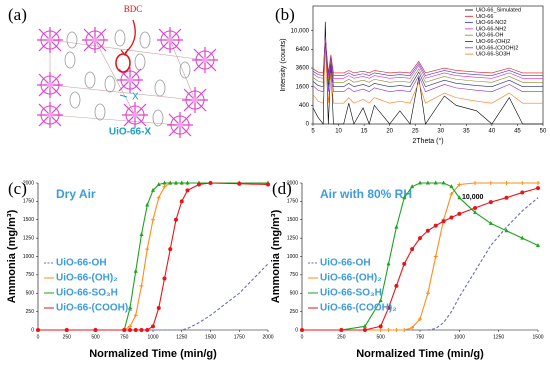  I want to click on diagram-substituent: X, so click(135, 97).